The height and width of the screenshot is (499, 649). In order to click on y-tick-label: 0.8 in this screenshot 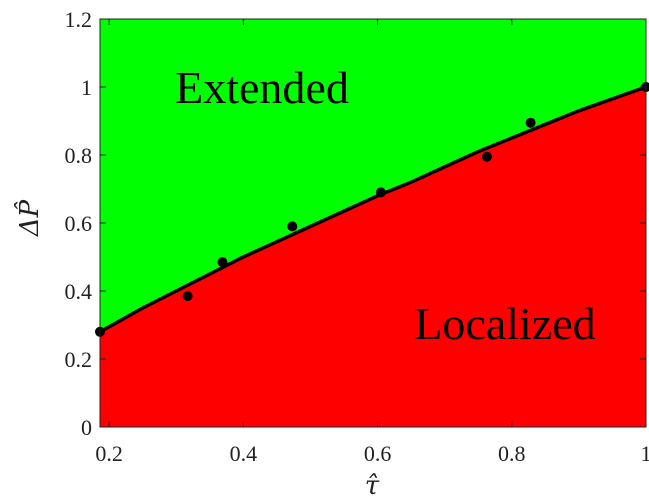, I will do `click(79, 155)`.